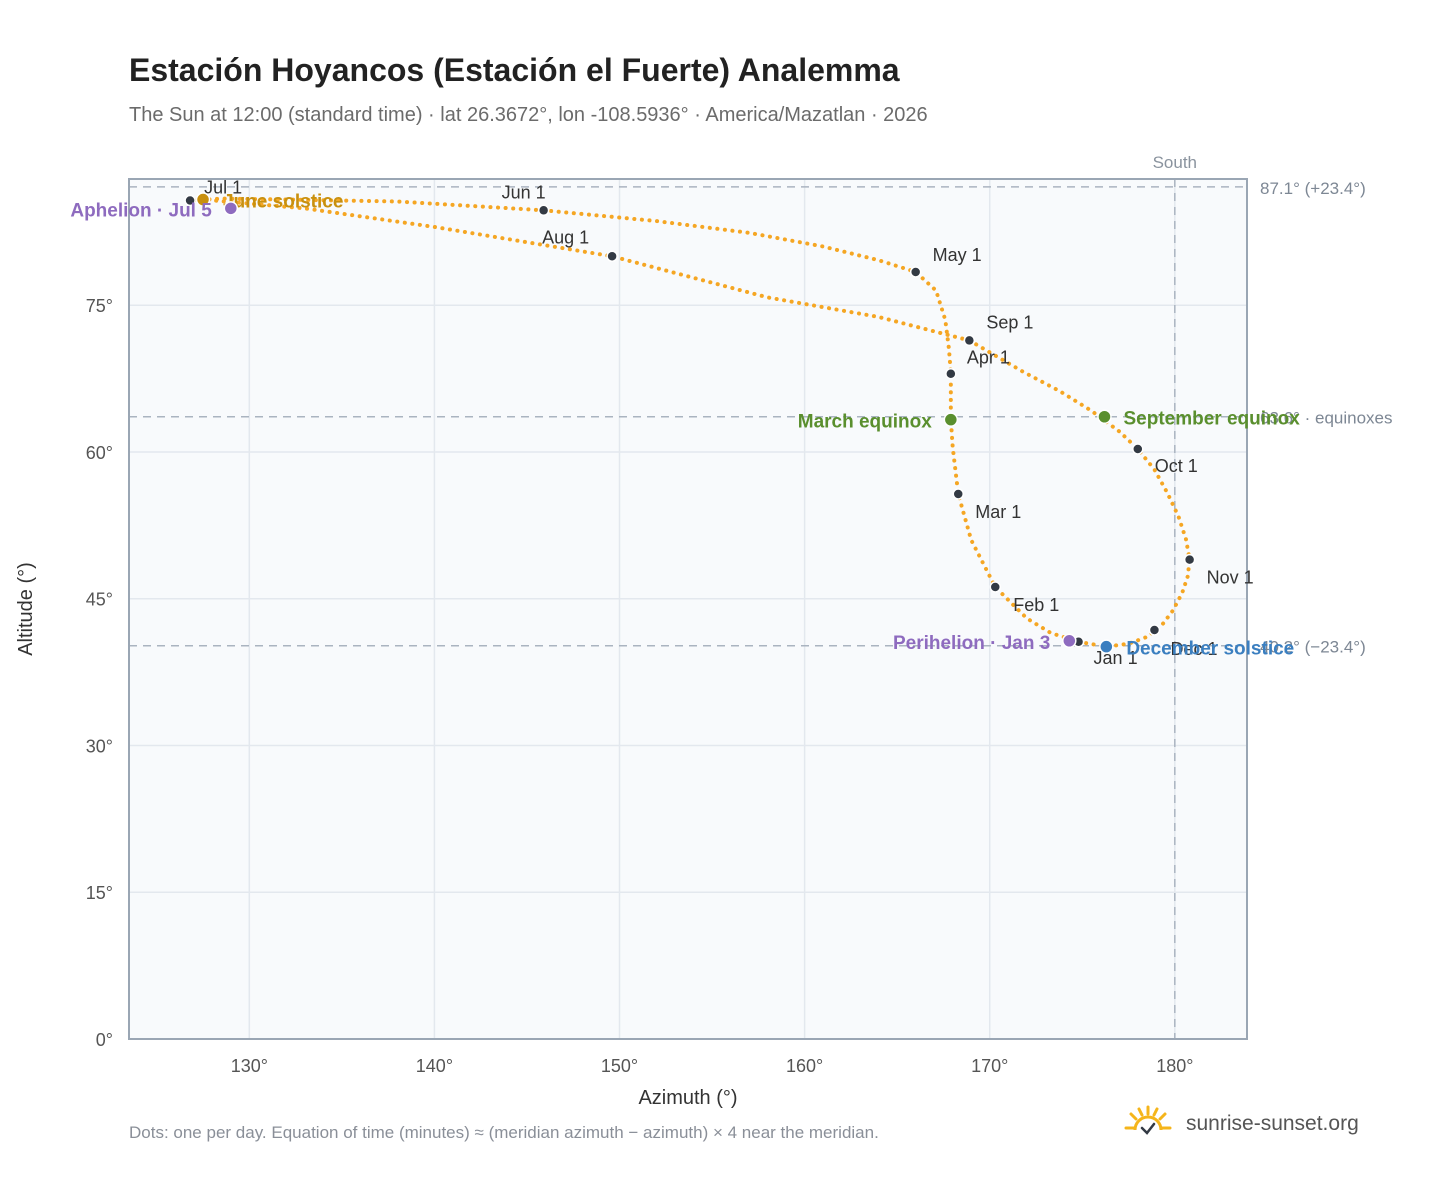  Describe the element at coordinates (223, 188) in the screenshot. I see `month-label: Jul 1` at that location.